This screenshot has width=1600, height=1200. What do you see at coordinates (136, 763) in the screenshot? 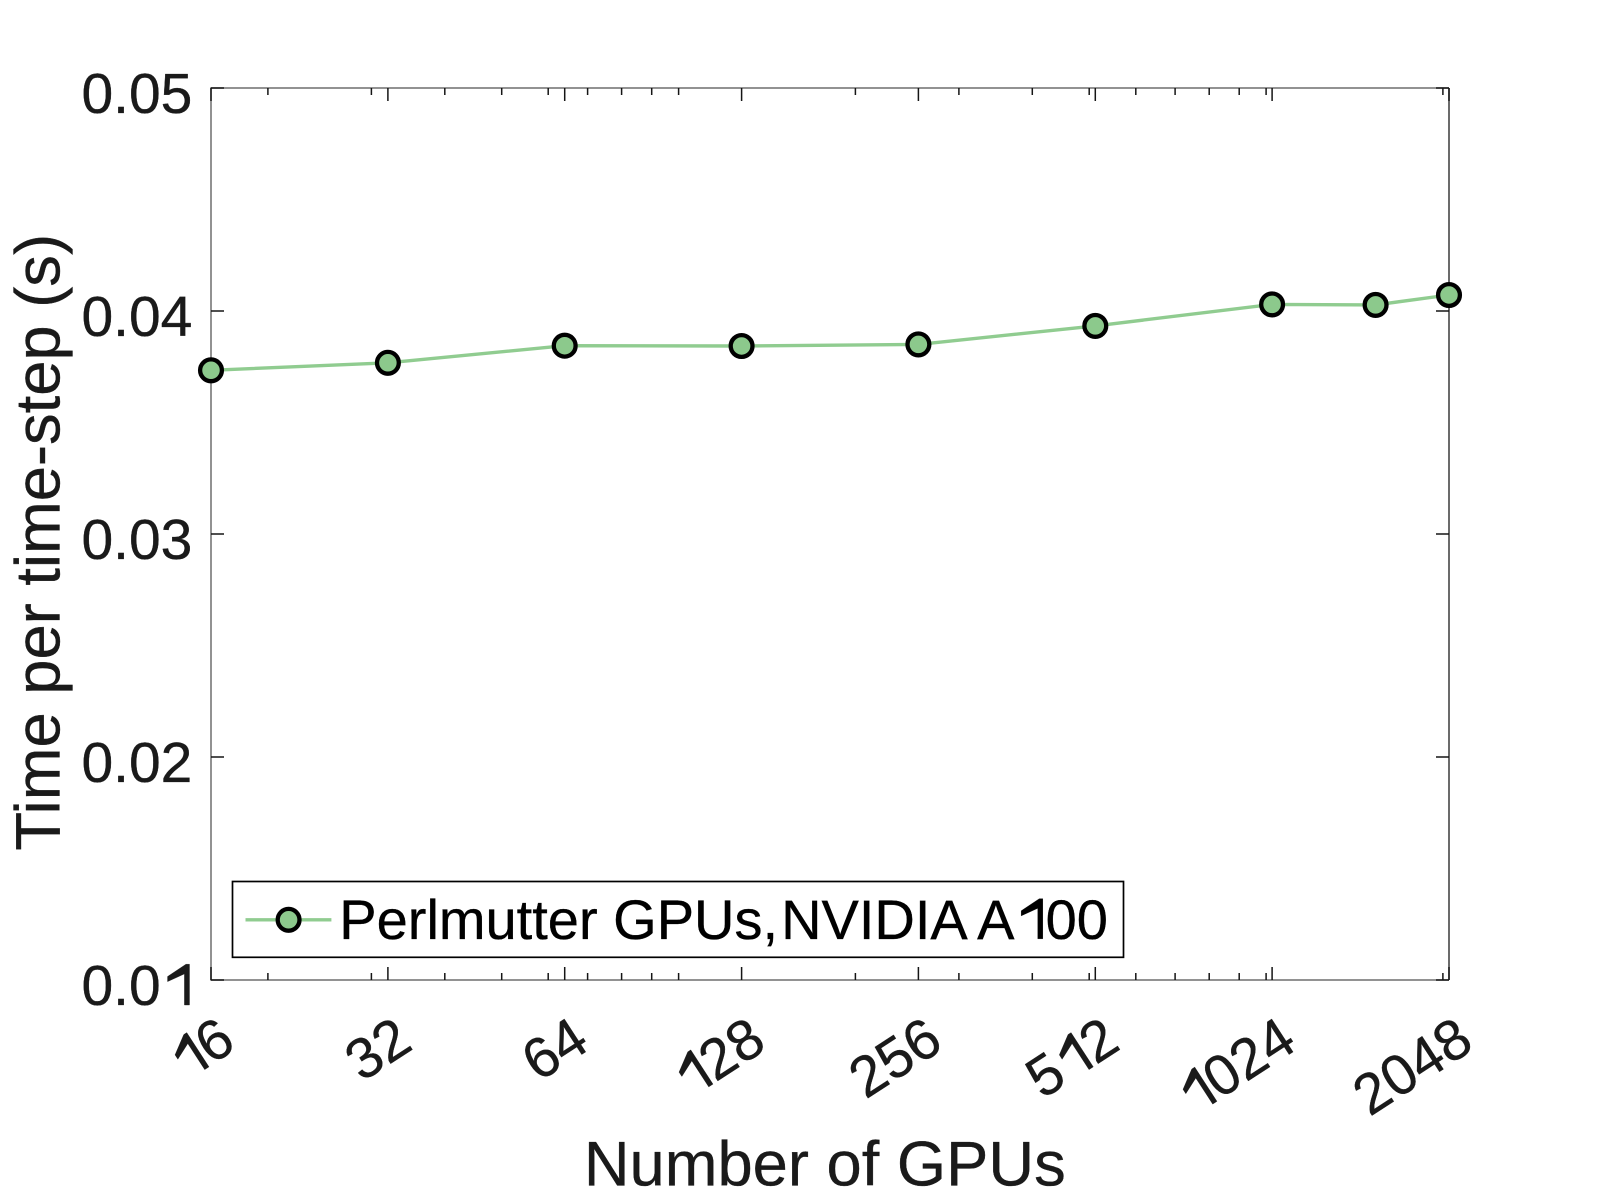
I see `svg-text: 0.02` at bounding box center [136, 763].